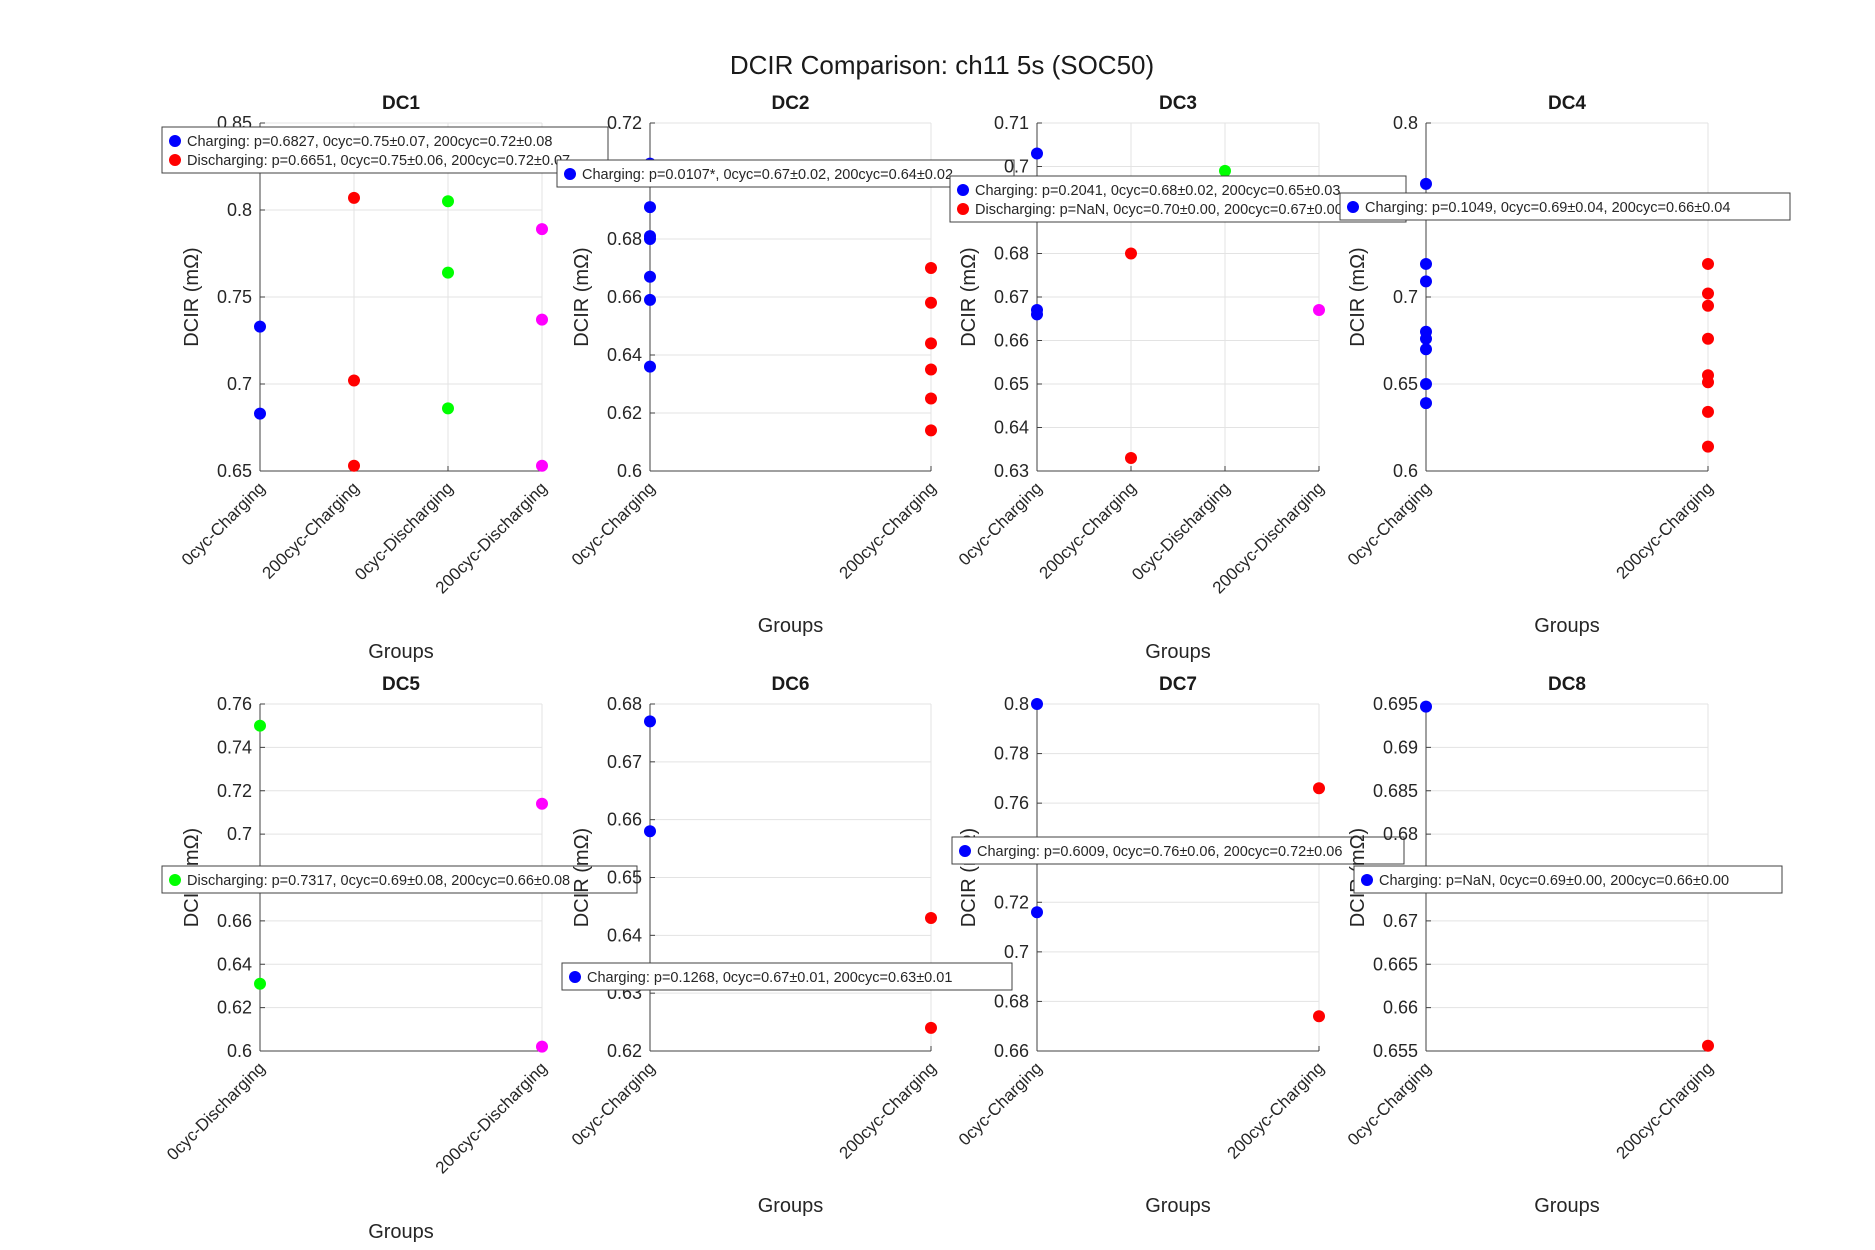 This screenshot has height=1250, width=1875. I want to click on y-tick-label: 0.71, so click(1011, 123).